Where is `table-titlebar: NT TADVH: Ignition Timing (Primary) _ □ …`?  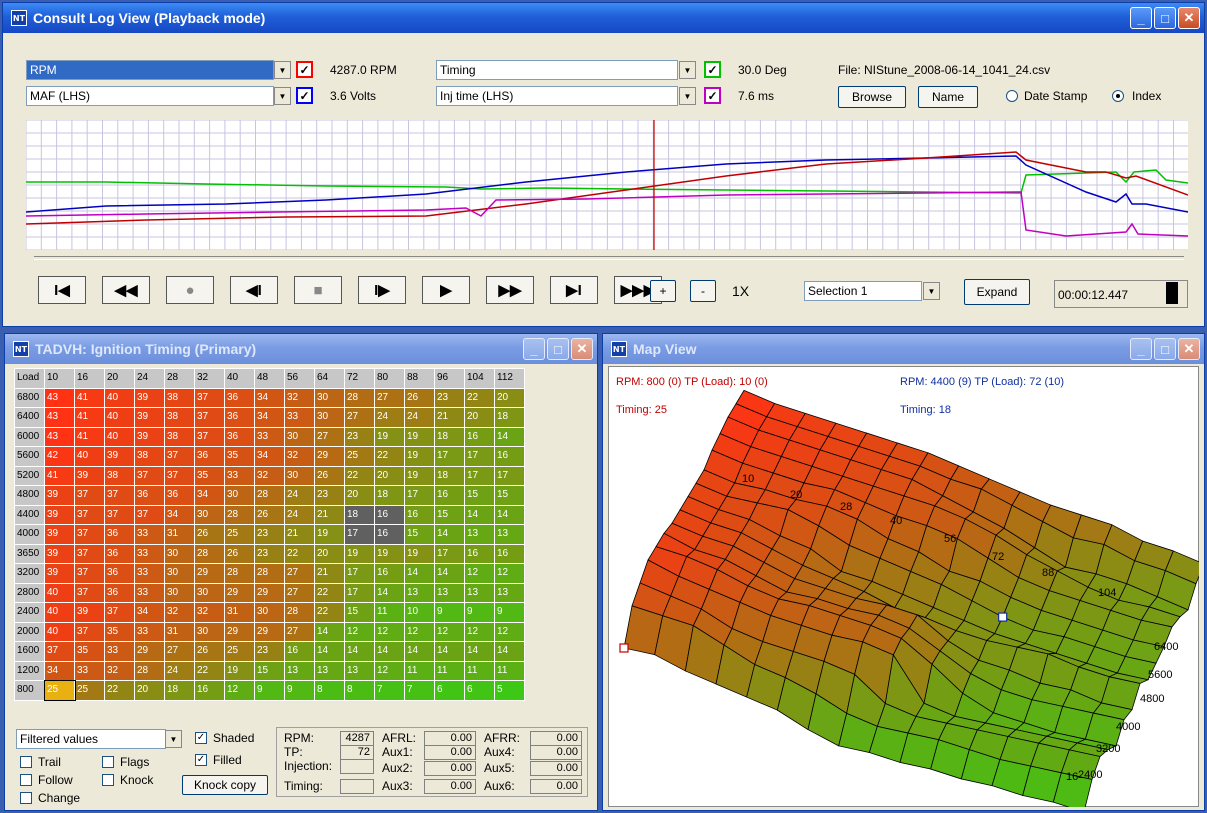
table-titlebar: NT TADVH: Ignition Timing (Primary) _ □ … is located at coordinates (301, 349).